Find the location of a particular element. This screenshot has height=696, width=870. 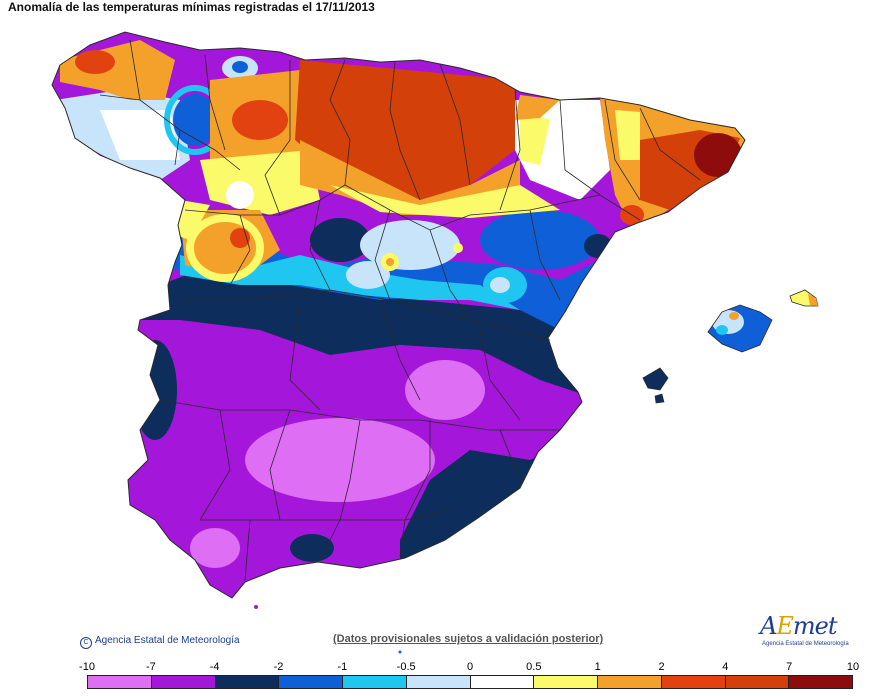

legend-label: 0.5 is located at coordinates (534, 667).